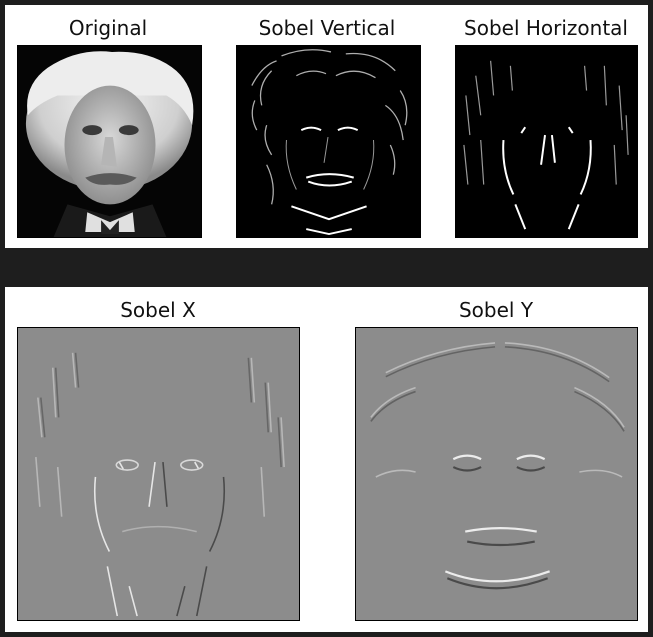 This screenshot has width=653, height=637. Describe the element at coordinates (158, 310) in the screenshot. I see `panel-title-sobel-x: Sobel X` at that location.